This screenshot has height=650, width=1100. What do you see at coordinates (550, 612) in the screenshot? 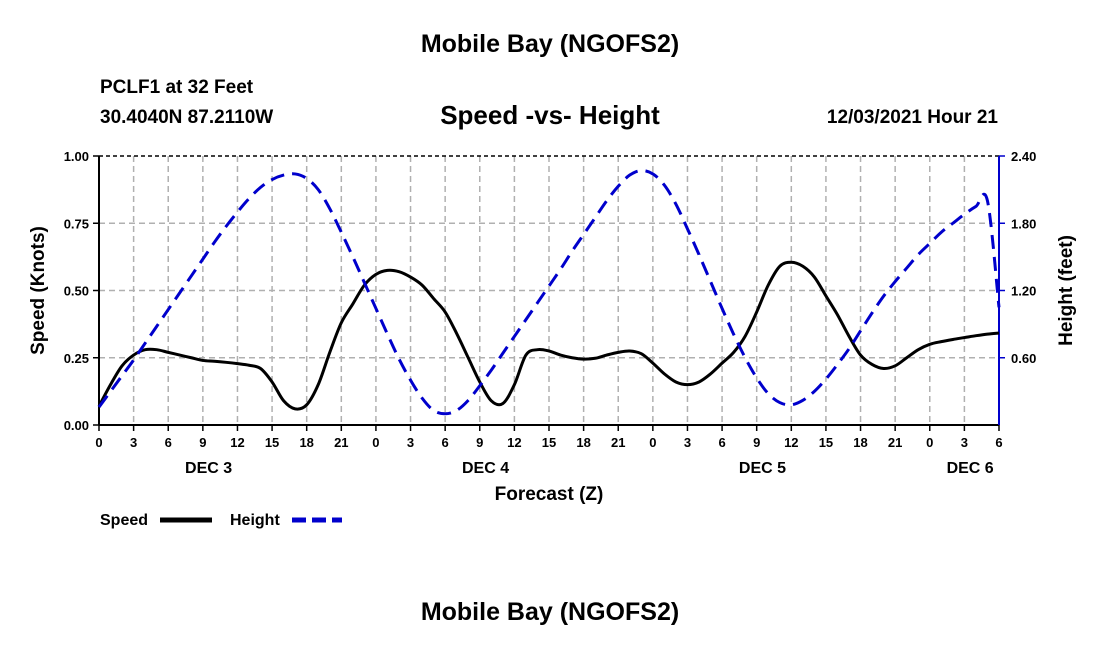
I see `chart-title-repeat: Mobile Bay (NGOFS2)` at bounding box center [550, 612].